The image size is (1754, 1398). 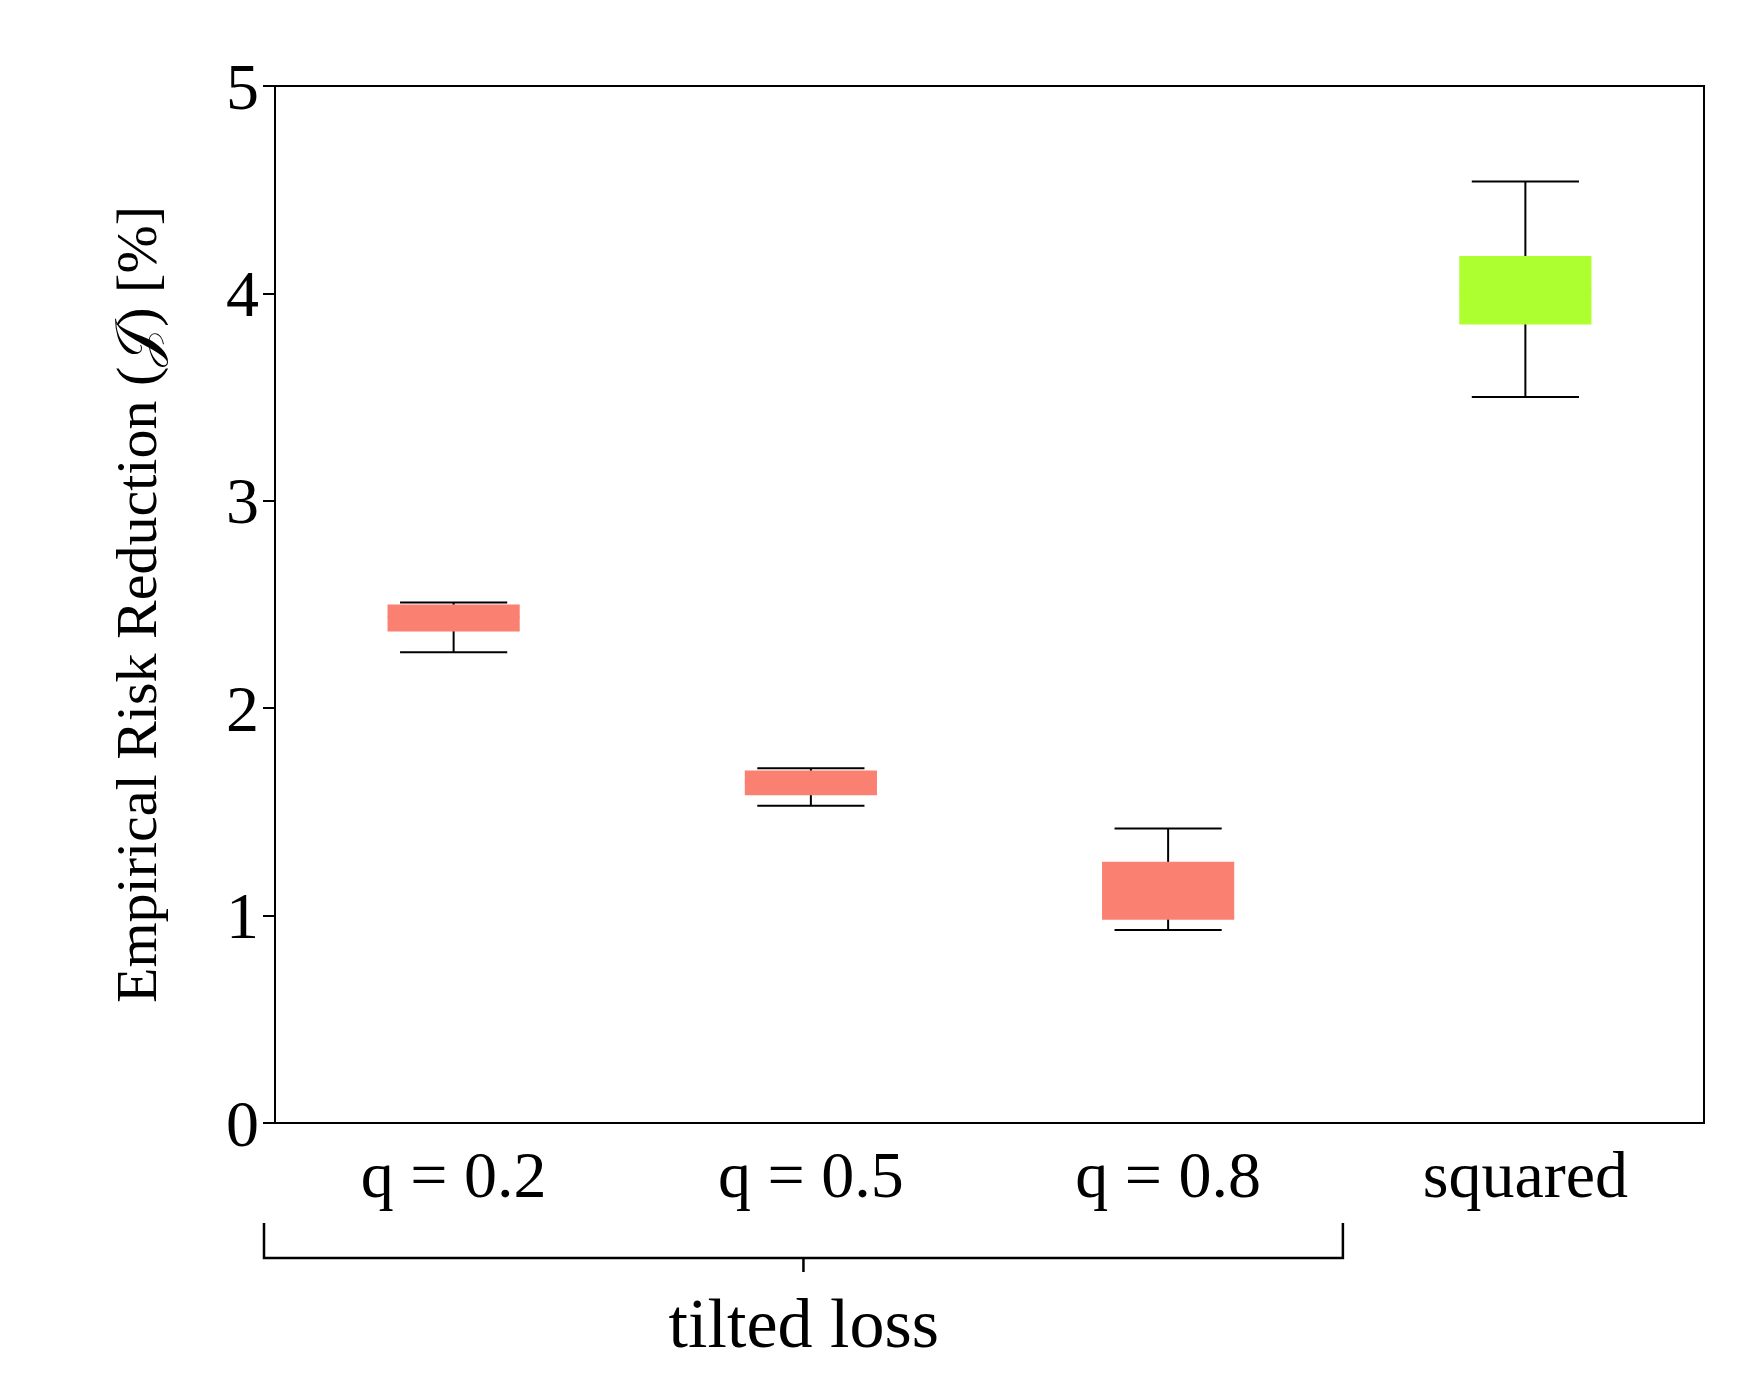 What do you see at coordinates (242, 86) in the screenshot?
I see `y-tick-label: 5` at bounding box center [242, 86].